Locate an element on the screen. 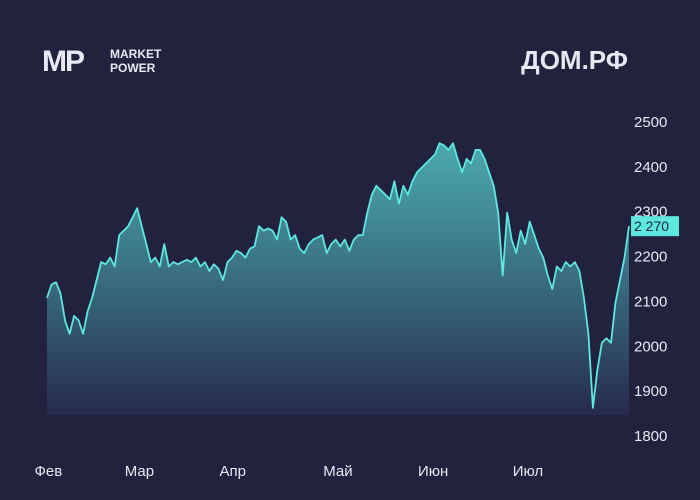  x-tick-label: Май is located at coordinates (337, 471).